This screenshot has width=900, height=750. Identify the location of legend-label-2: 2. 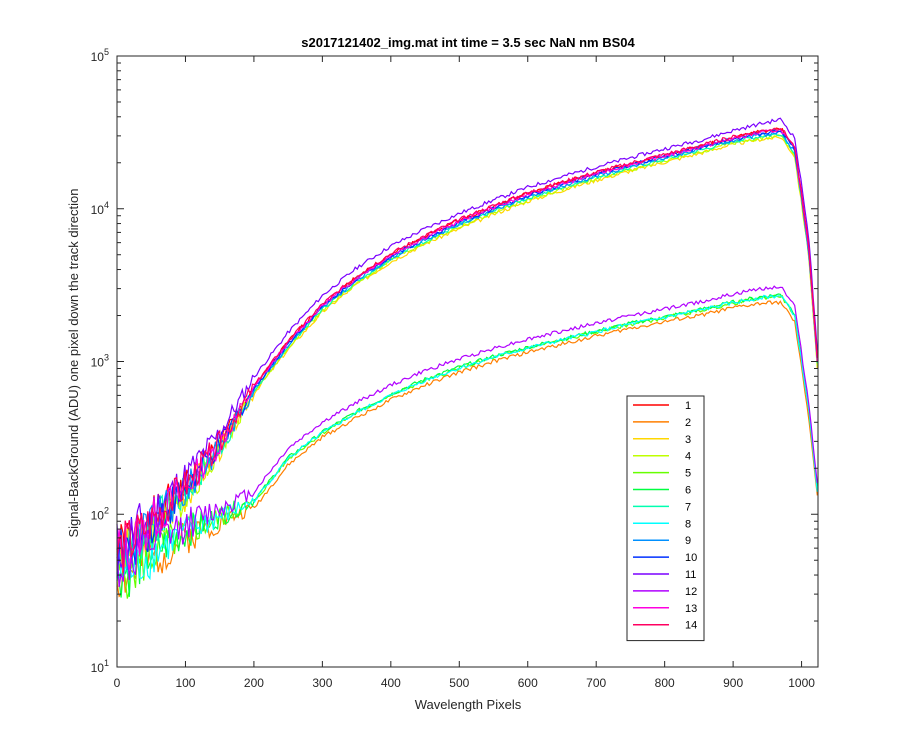
(688, 423).